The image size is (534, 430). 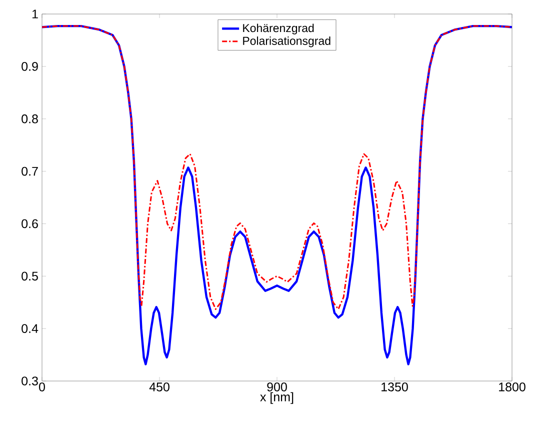 I want to click on x-tick-label: 0, so click(x=42, y=387).